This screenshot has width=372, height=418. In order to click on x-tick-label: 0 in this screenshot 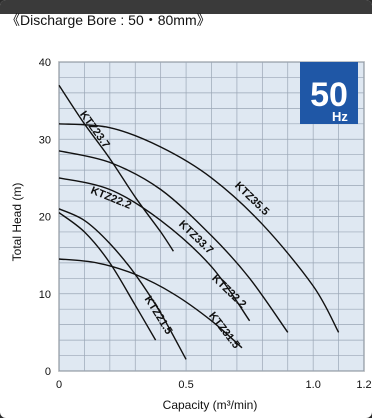, I will do `click(59, 385)`.